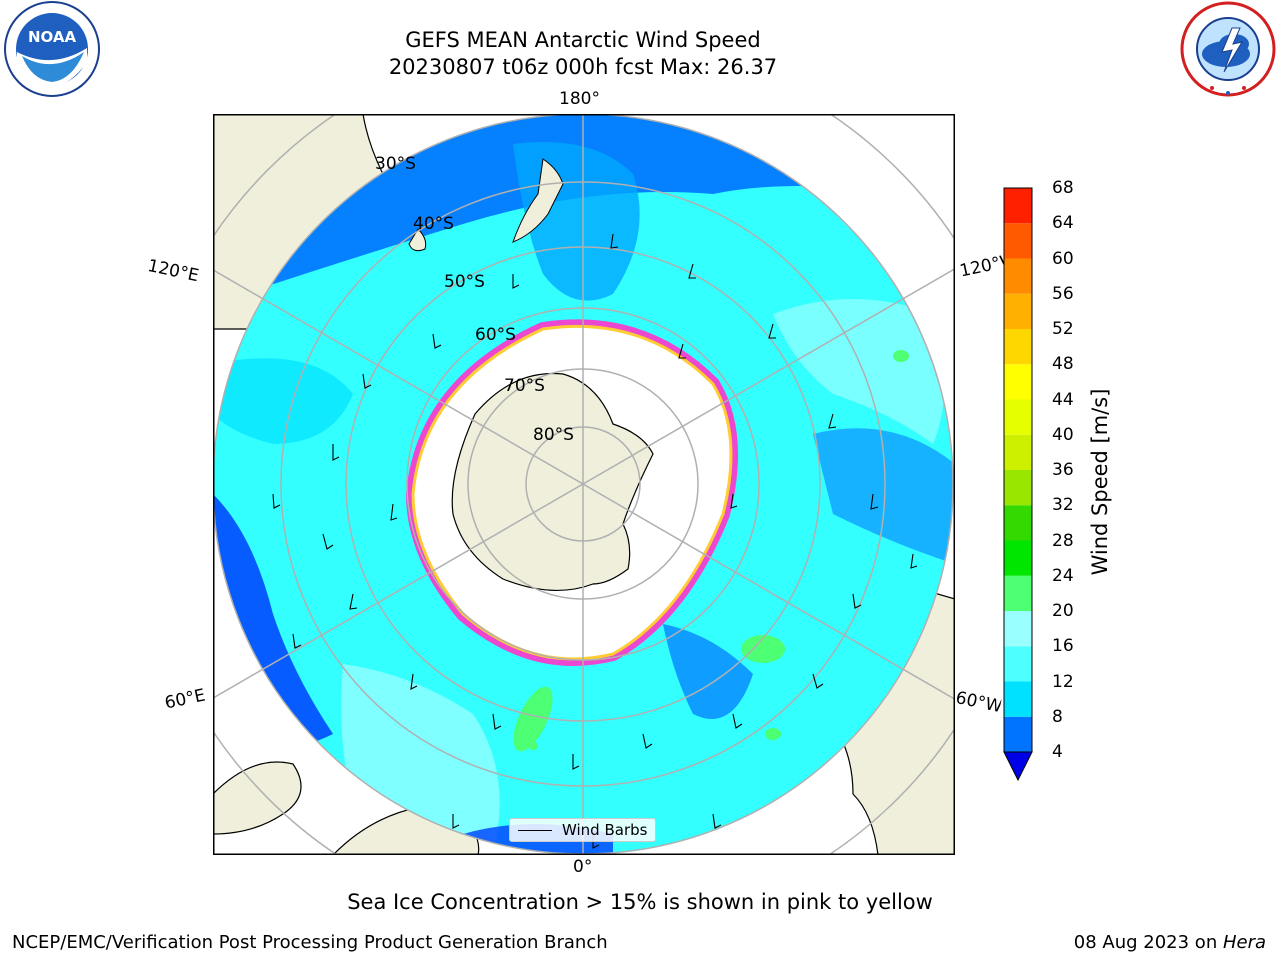 This screenshot has height=960, width=1280. What do you see at coordinates (1063, 575) in the screenshot?
I see `colorbar-tick-label: 24` at bounding box center [1063, 575].